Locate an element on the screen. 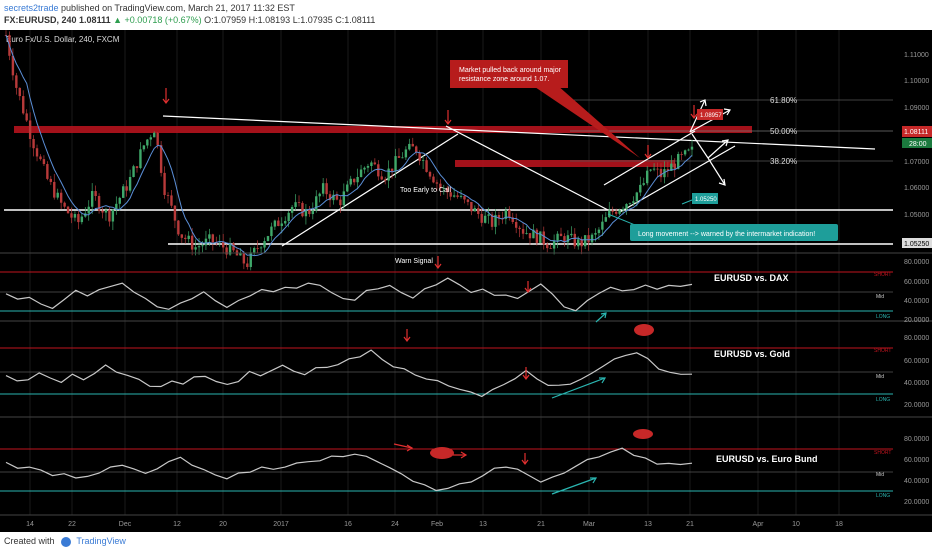 This screenshot has width=932, height=550. time-tick: 22 is located at coordinates (72, 524).